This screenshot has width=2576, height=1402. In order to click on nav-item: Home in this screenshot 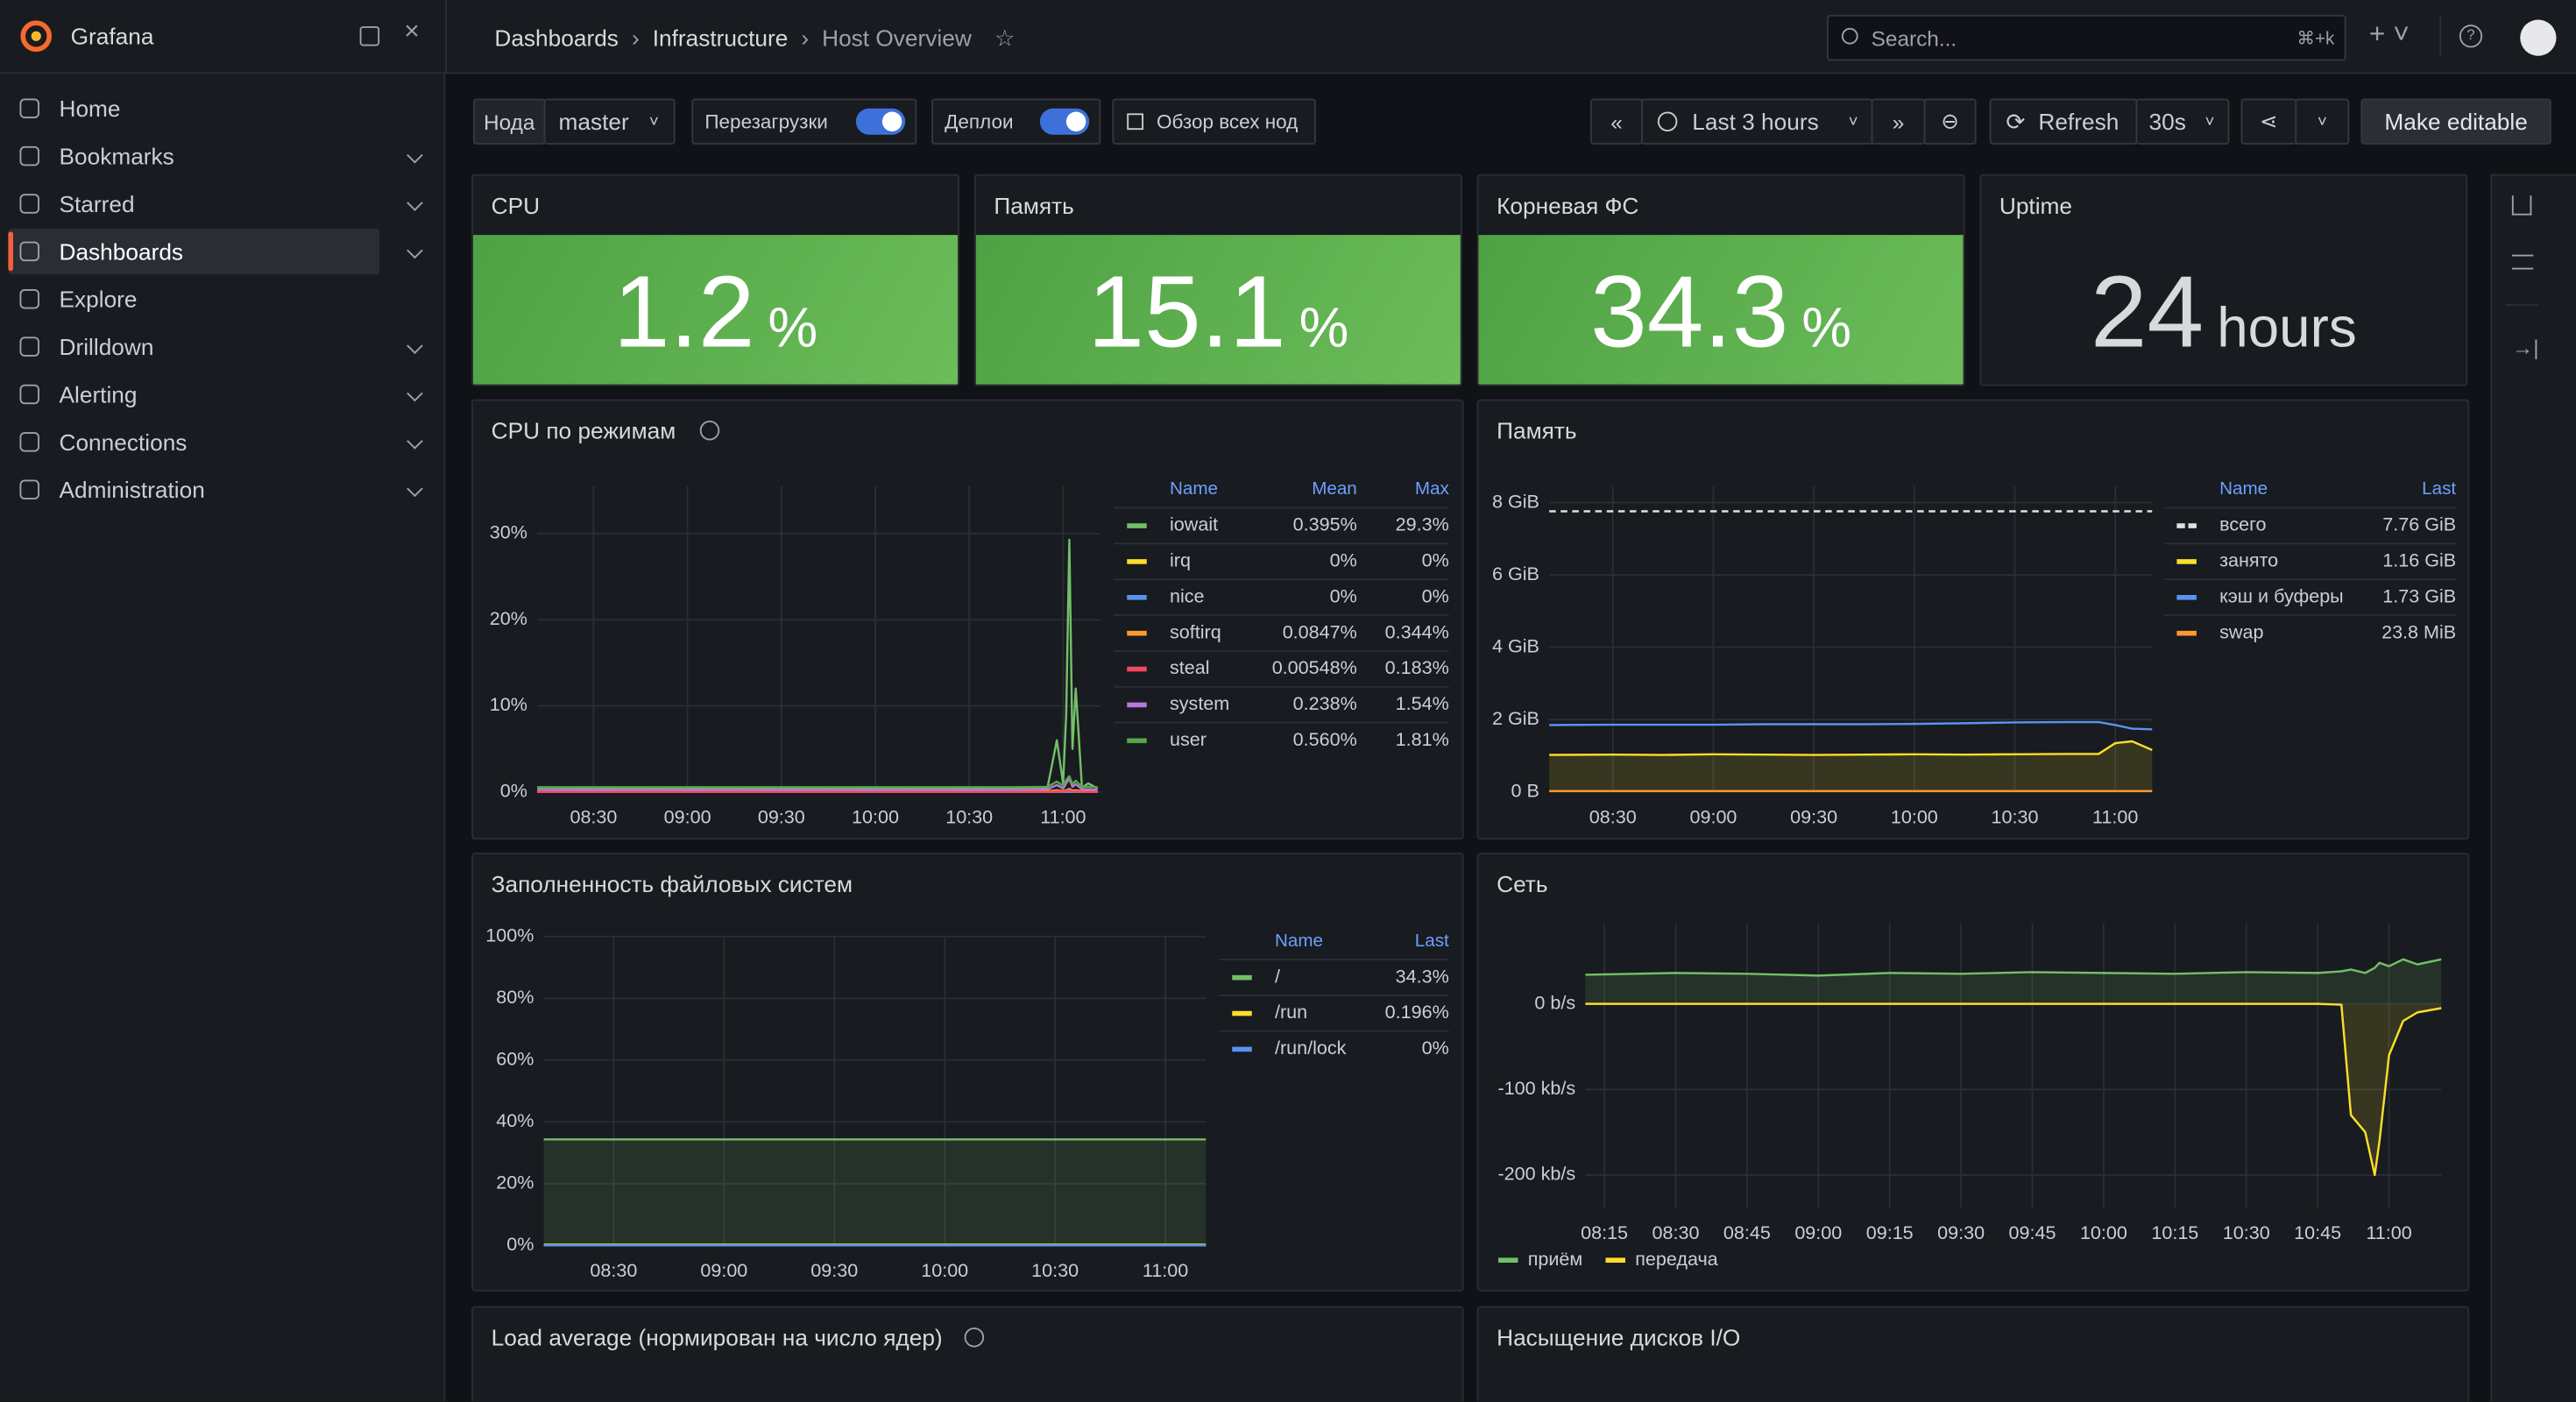, I will do `click(193, 109)`.